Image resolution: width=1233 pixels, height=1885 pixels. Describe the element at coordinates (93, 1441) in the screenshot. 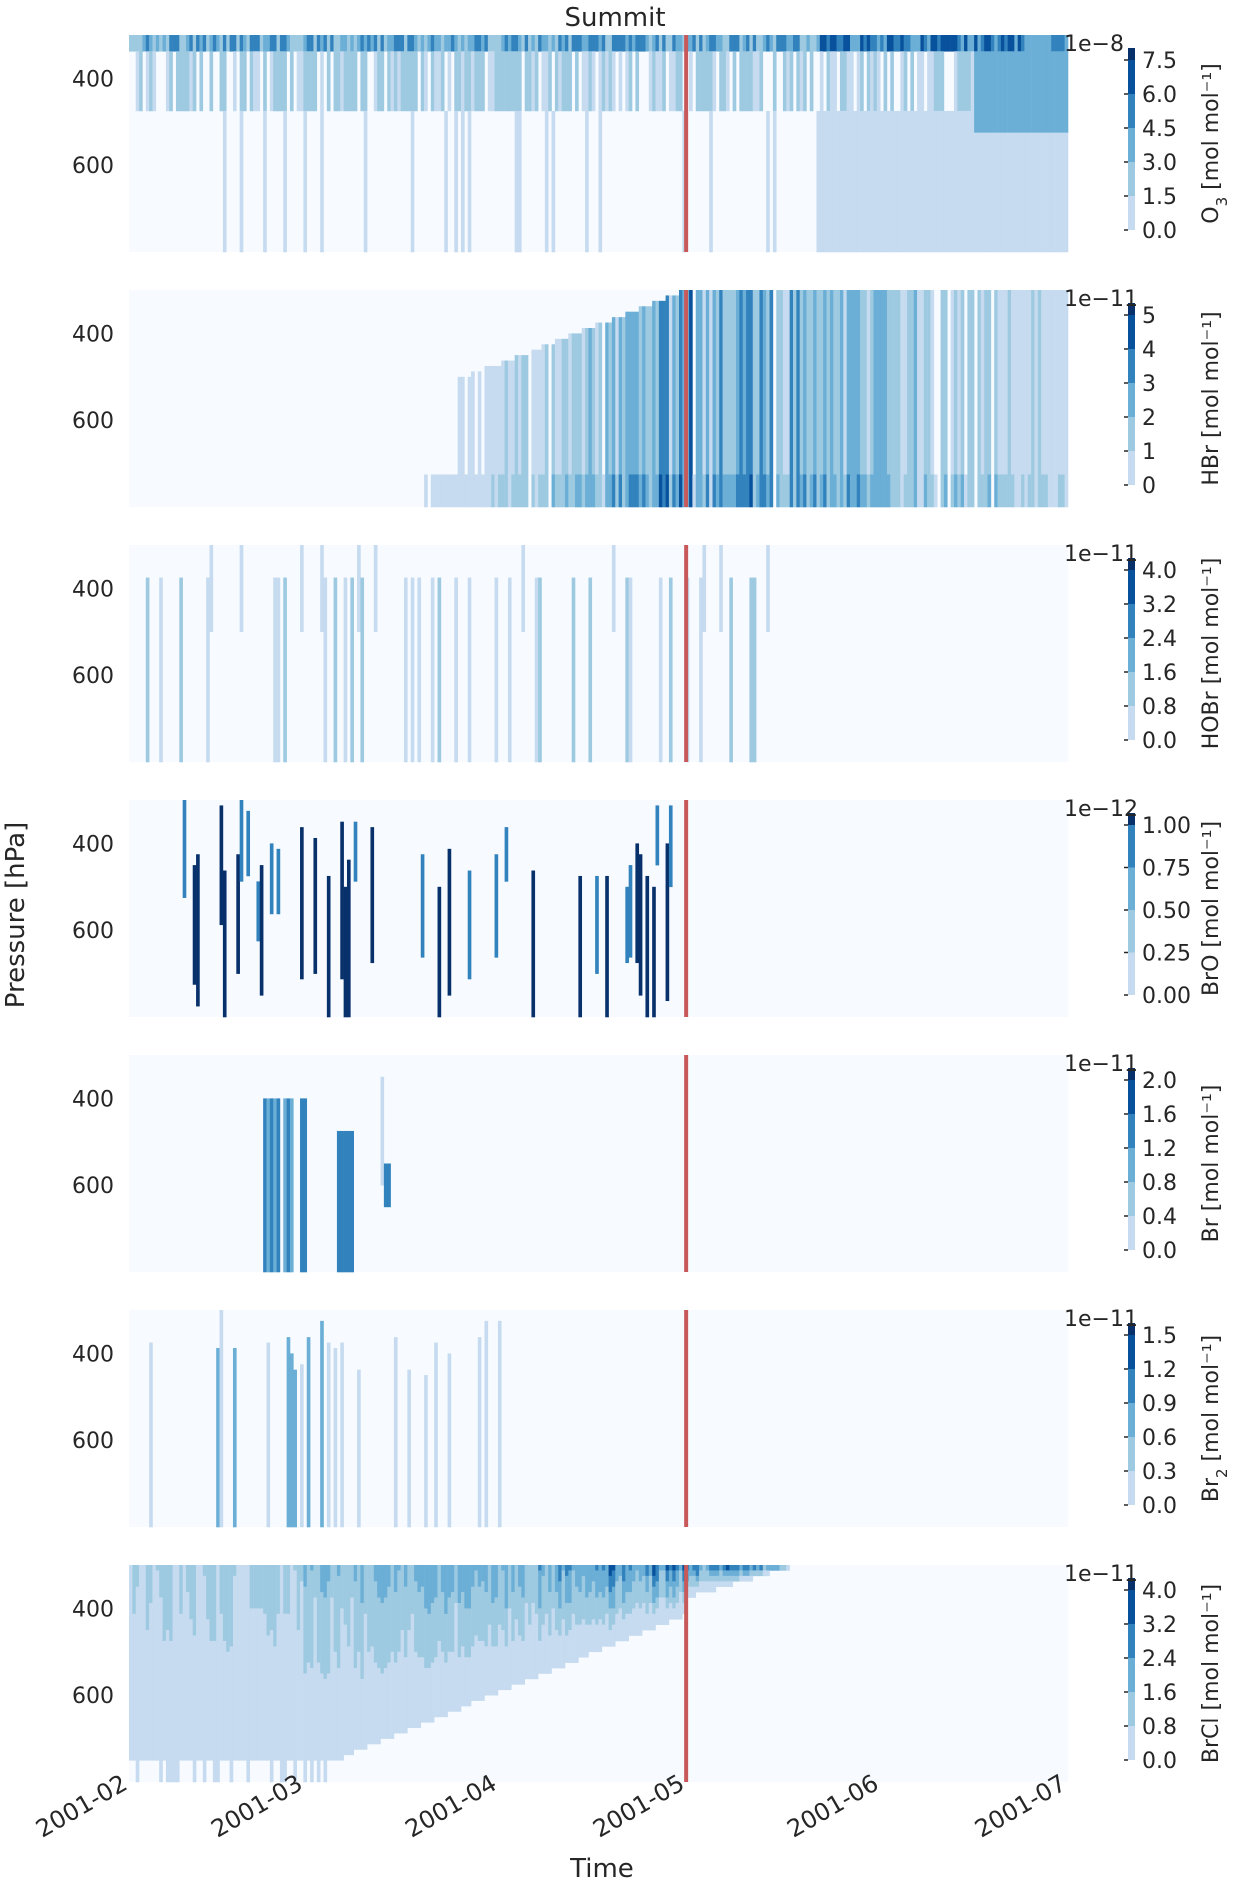

I see `y-tick-label: 600` at that location.